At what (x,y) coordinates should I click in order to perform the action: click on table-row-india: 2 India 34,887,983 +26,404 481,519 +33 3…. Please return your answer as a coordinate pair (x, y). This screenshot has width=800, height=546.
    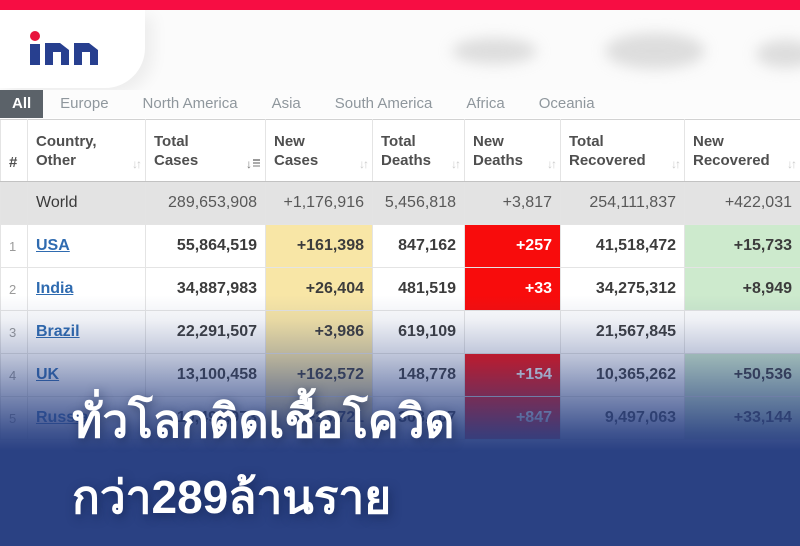
    Looking at the image, I should click on (400, 289).